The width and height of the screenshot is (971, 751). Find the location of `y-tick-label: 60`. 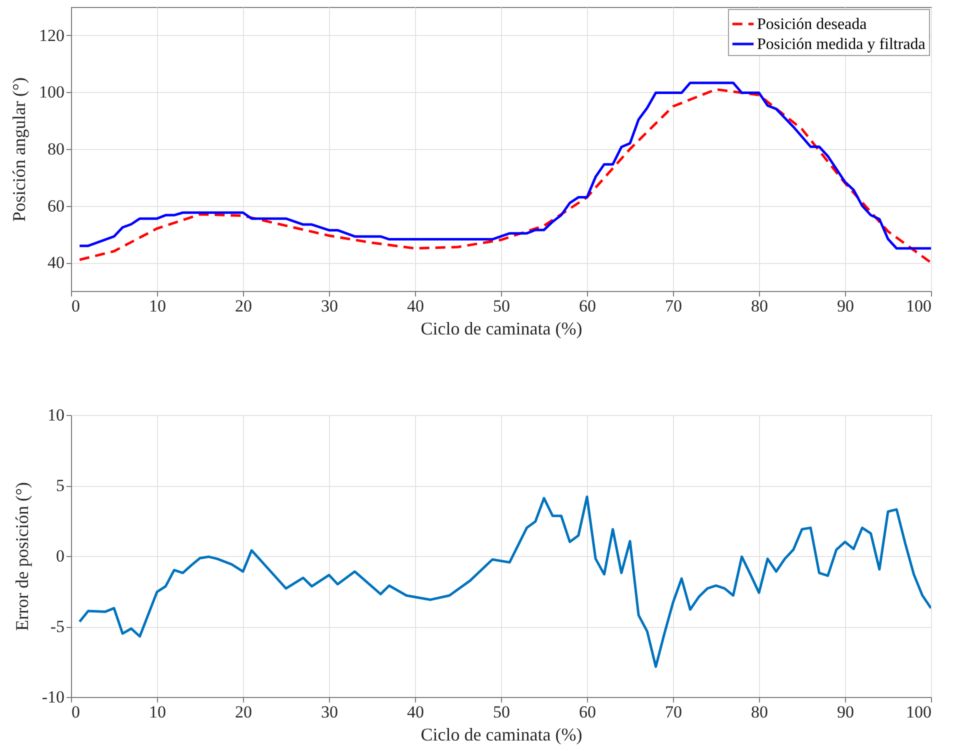

y-tick-label: 60 is located at coordinates (56, 206).